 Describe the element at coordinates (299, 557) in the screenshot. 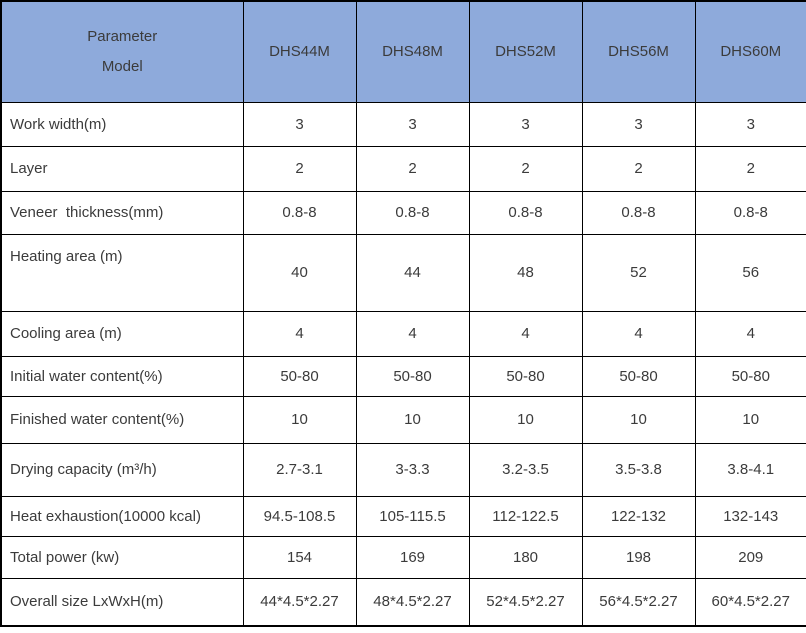

I see `cell-value: 154` at that location.